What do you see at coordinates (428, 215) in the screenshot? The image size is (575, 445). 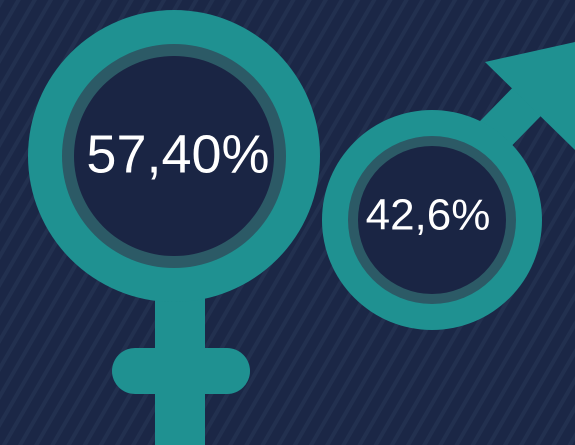 I see `male-percentage: 42,6%` at bounding box center [428, 215].